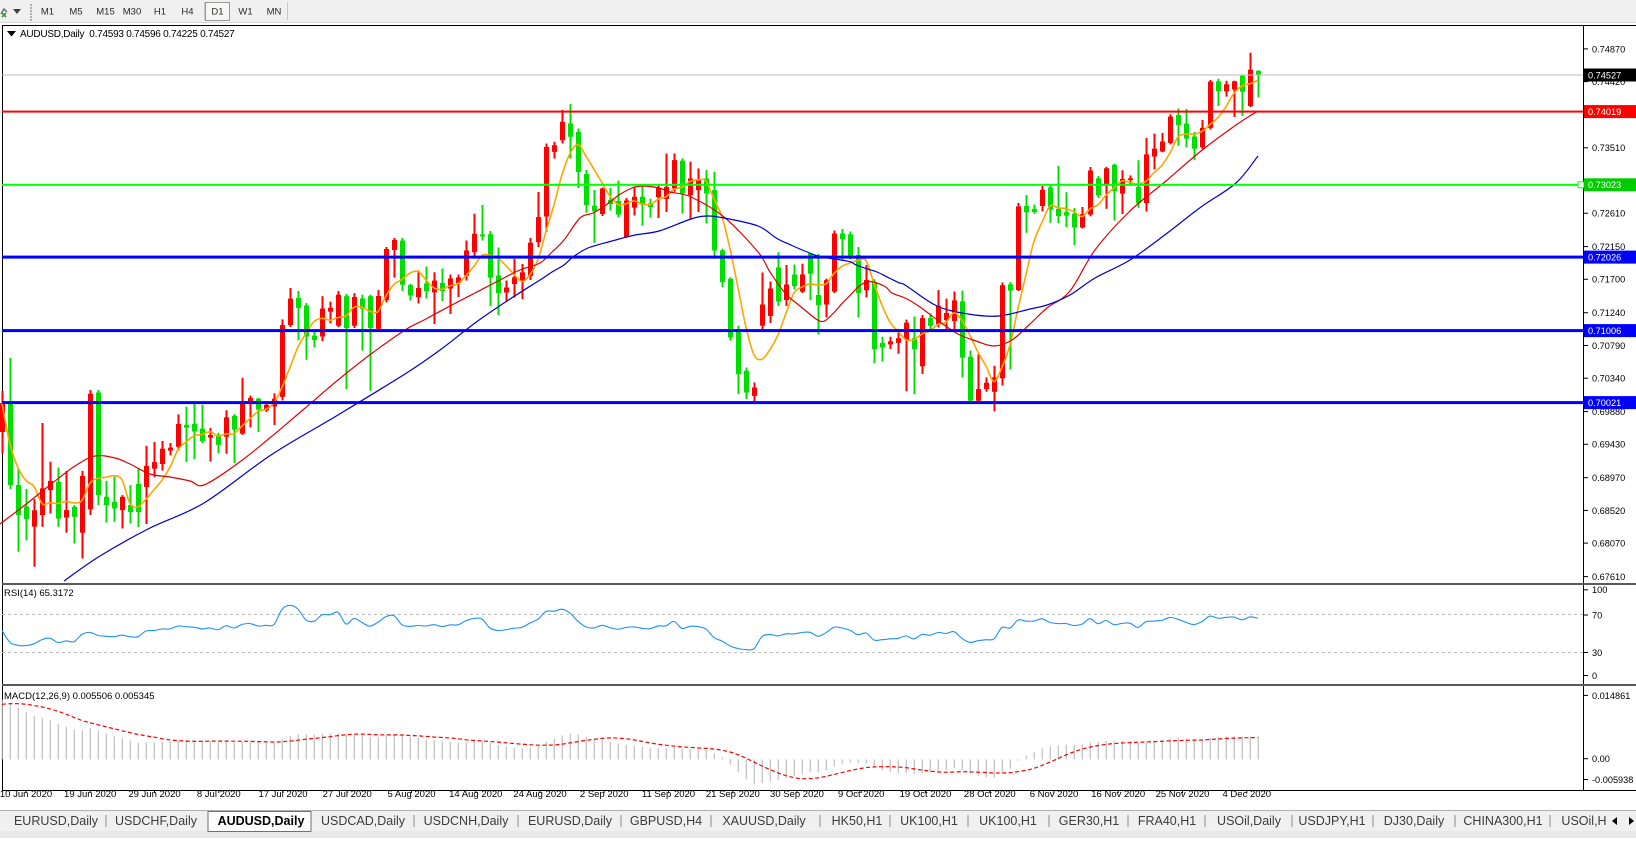 The width and height of the screenshot is (1636, 843). What do you see at coordinates (1604, 258) in the screenshot?
I see `svg-text: 0.72026` at bounding box center [1604, 258].